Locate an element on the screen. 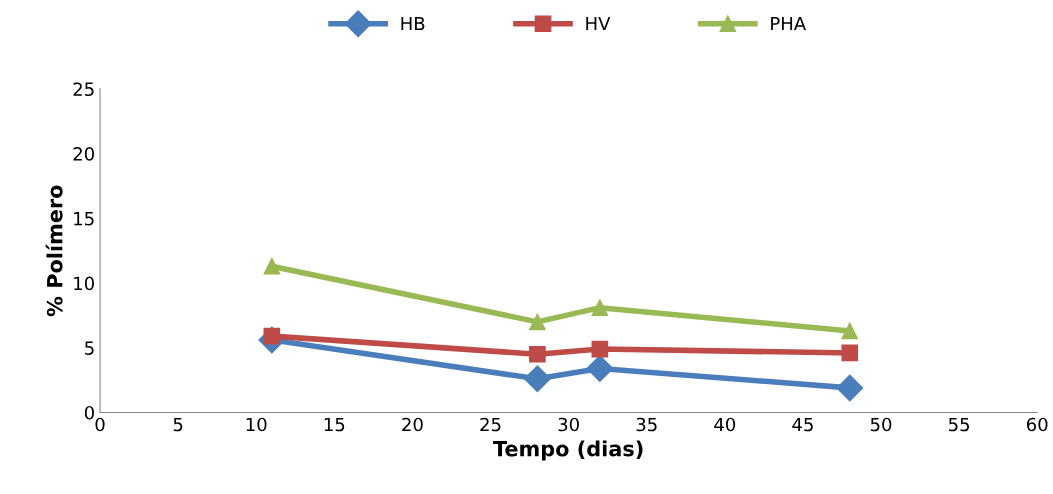  y-tick-label: 10 is located at coordinates (84, 283).